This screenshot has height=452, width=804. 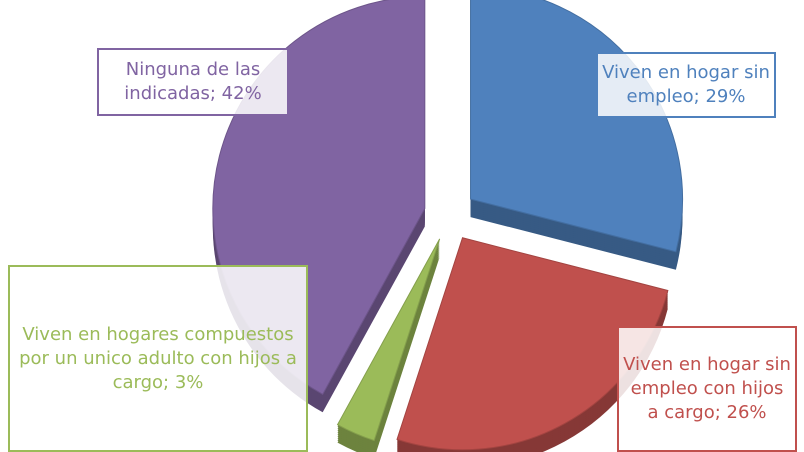 I want to click on slice-label: Viven en hogar sin empleo; 29%, so click(x=686, y=85).